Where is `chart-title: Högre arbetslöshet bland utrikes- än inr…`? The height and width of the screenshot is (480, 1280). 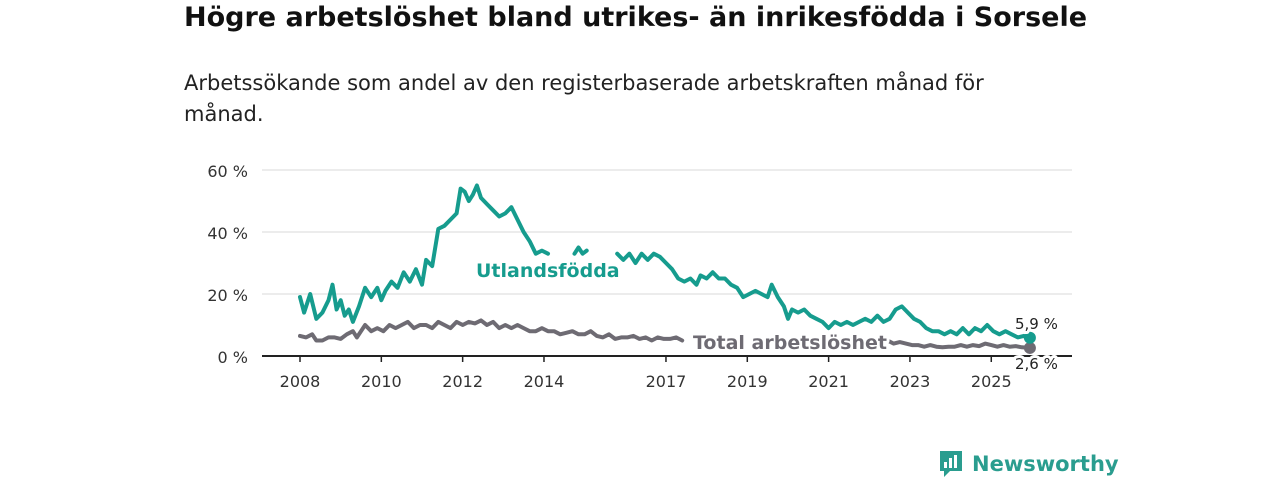
chart-title: Högre arbetslöshet bland utrikes- än inr… is located at coordinates (636, 17).